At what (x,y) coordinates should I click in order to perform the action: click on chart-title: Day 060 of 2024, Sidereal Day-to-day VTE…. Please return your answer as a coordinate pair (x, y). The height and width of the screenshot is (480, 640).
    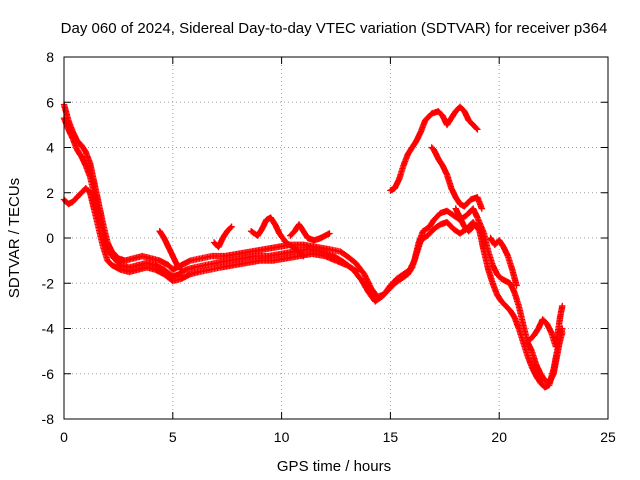
    Looking at the image, I should click on (334, 28).